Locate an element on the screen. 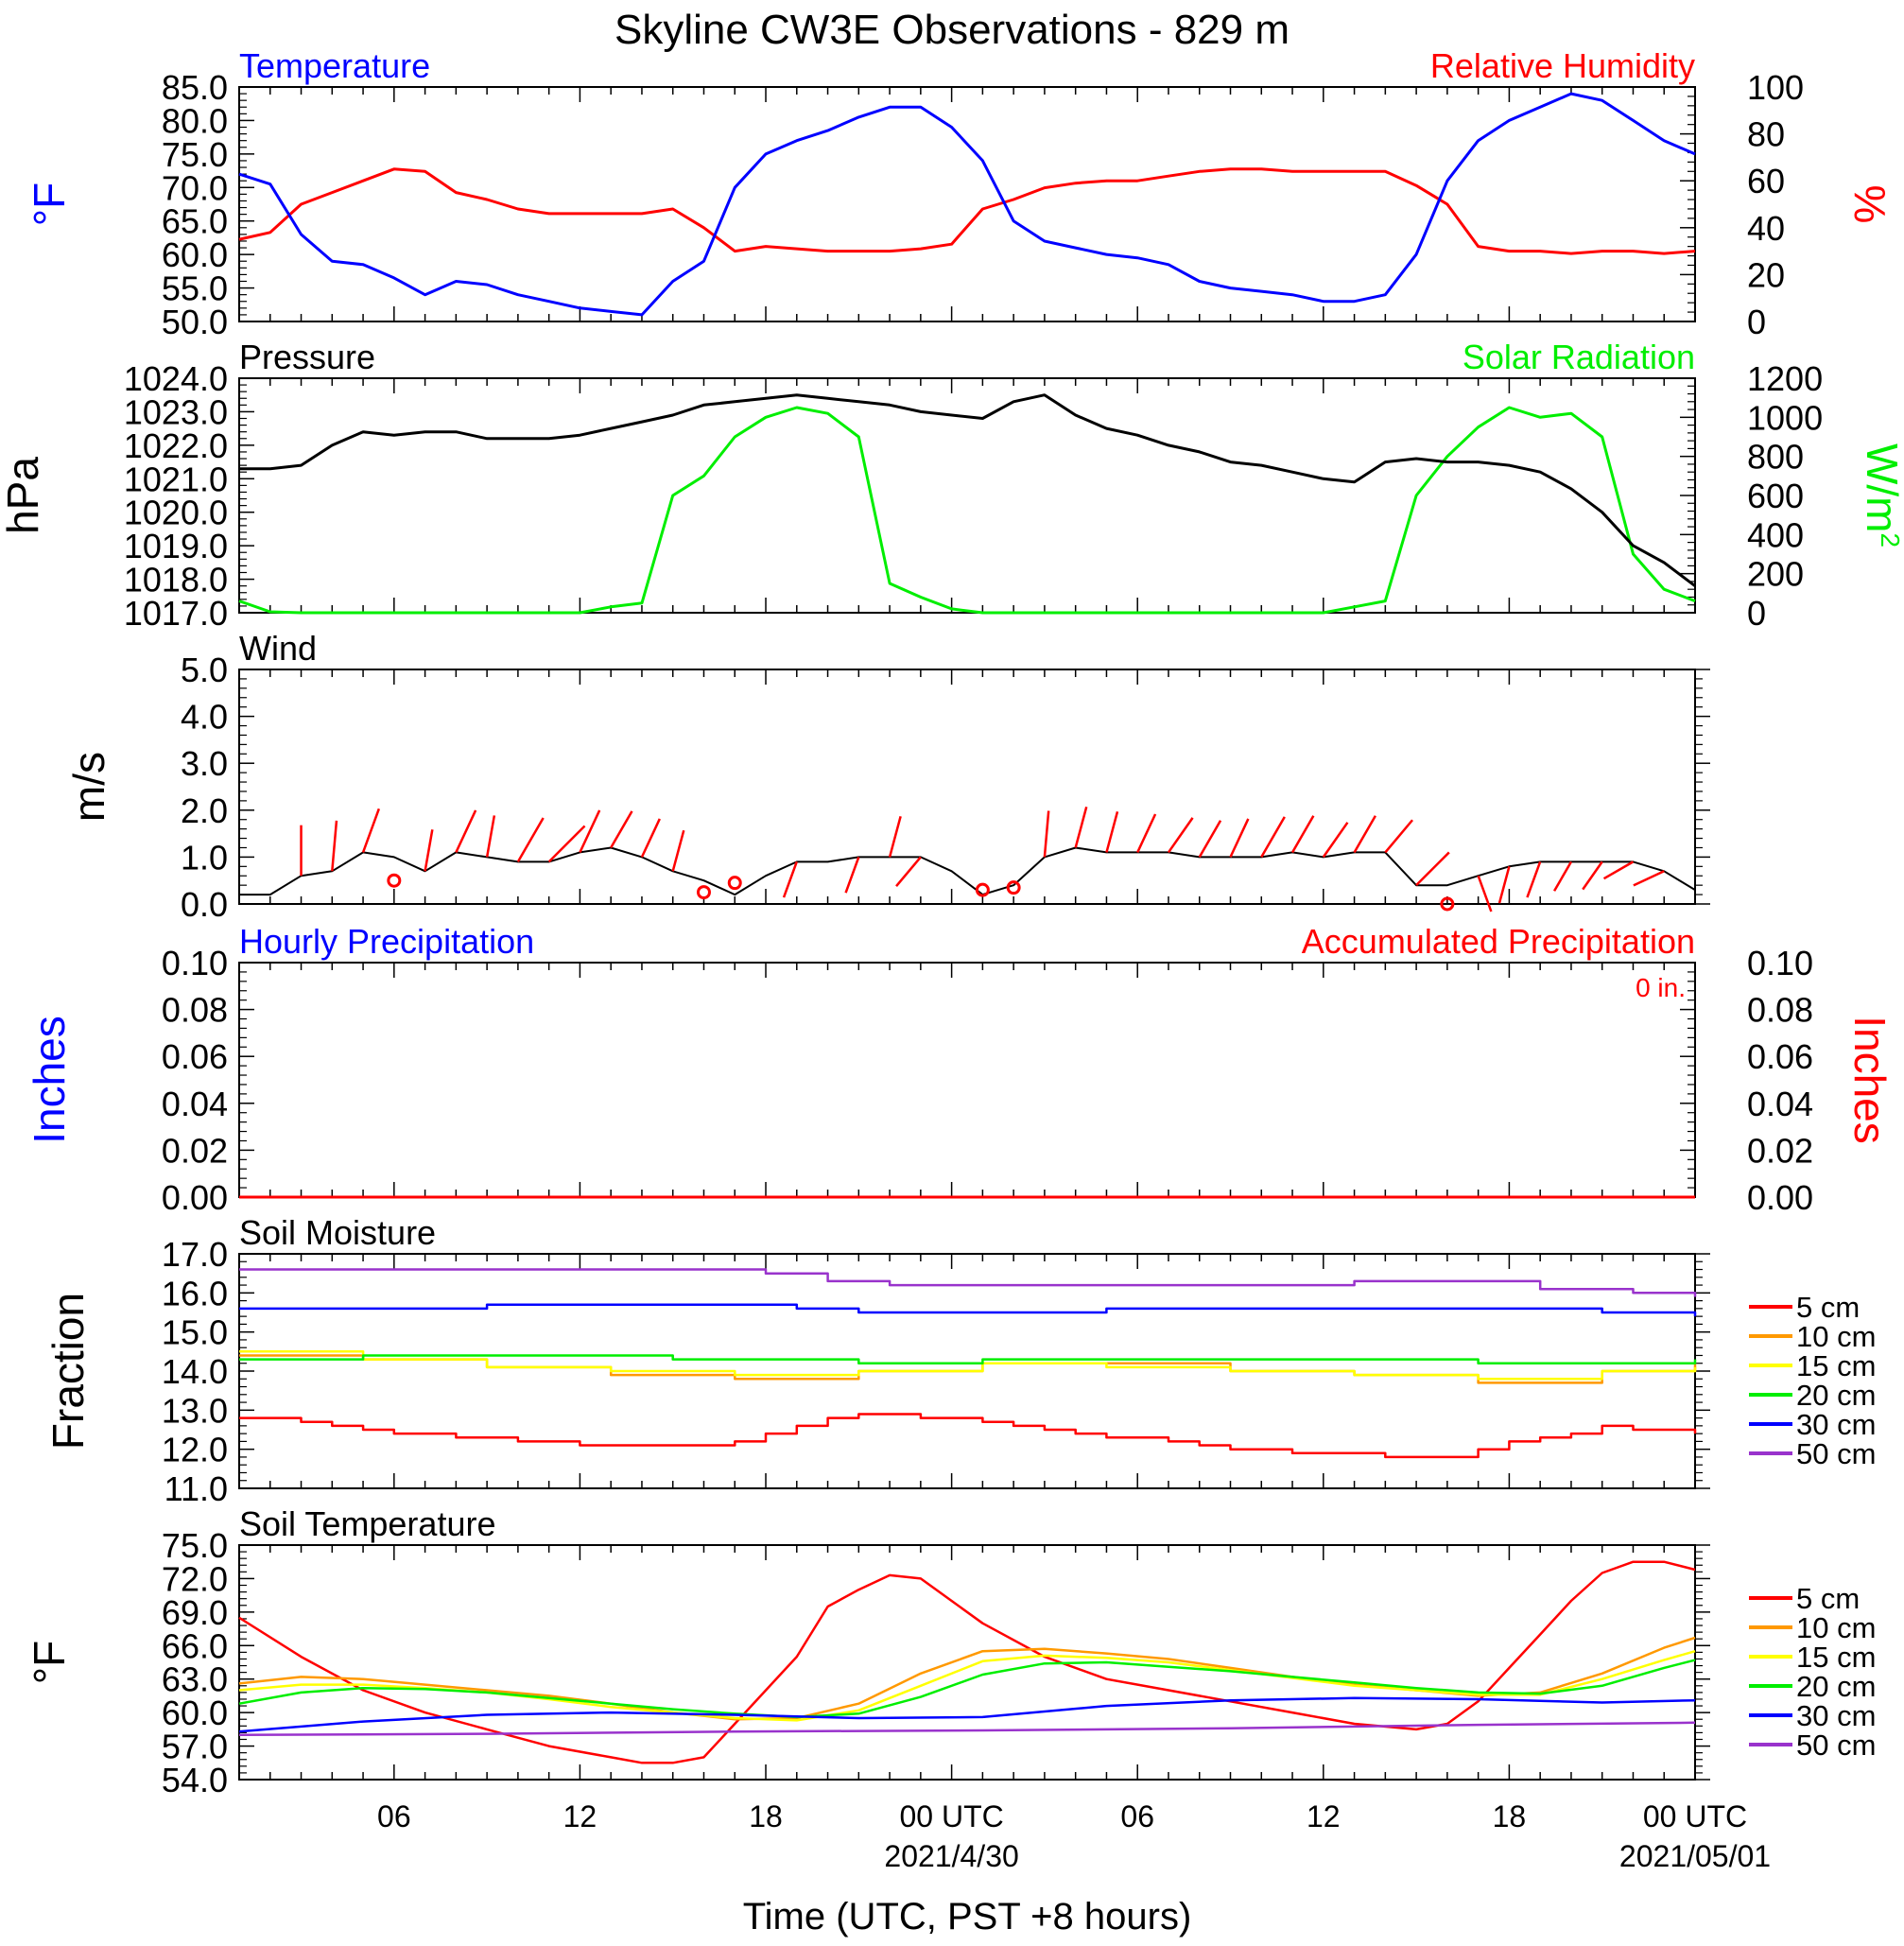 This screenshot has width=1904, height=1946. figure-title: Skyline CW3E Observations - 829 m is located at coordinates (952, 30).